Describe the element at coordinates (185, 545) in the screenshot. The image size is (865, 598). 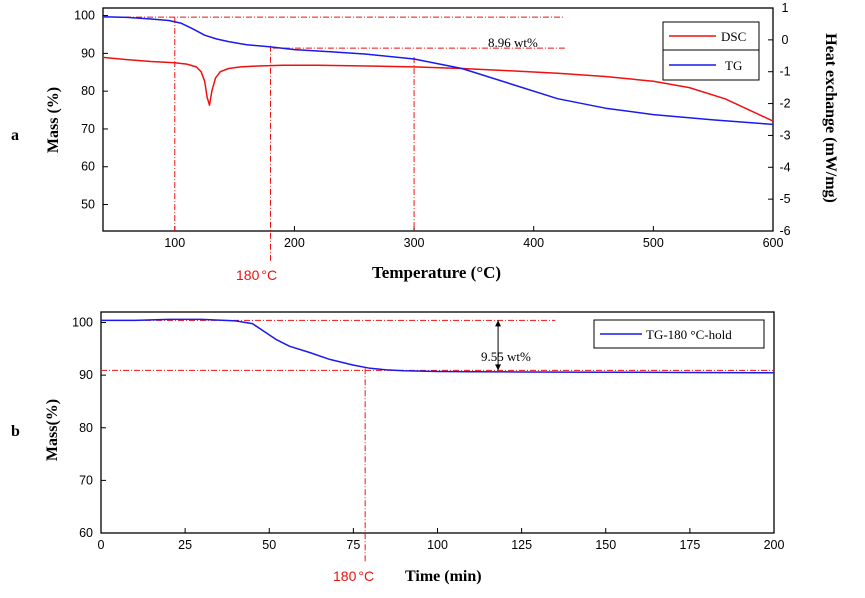
I see `panel-b-x-tick-label: 25` at that location.